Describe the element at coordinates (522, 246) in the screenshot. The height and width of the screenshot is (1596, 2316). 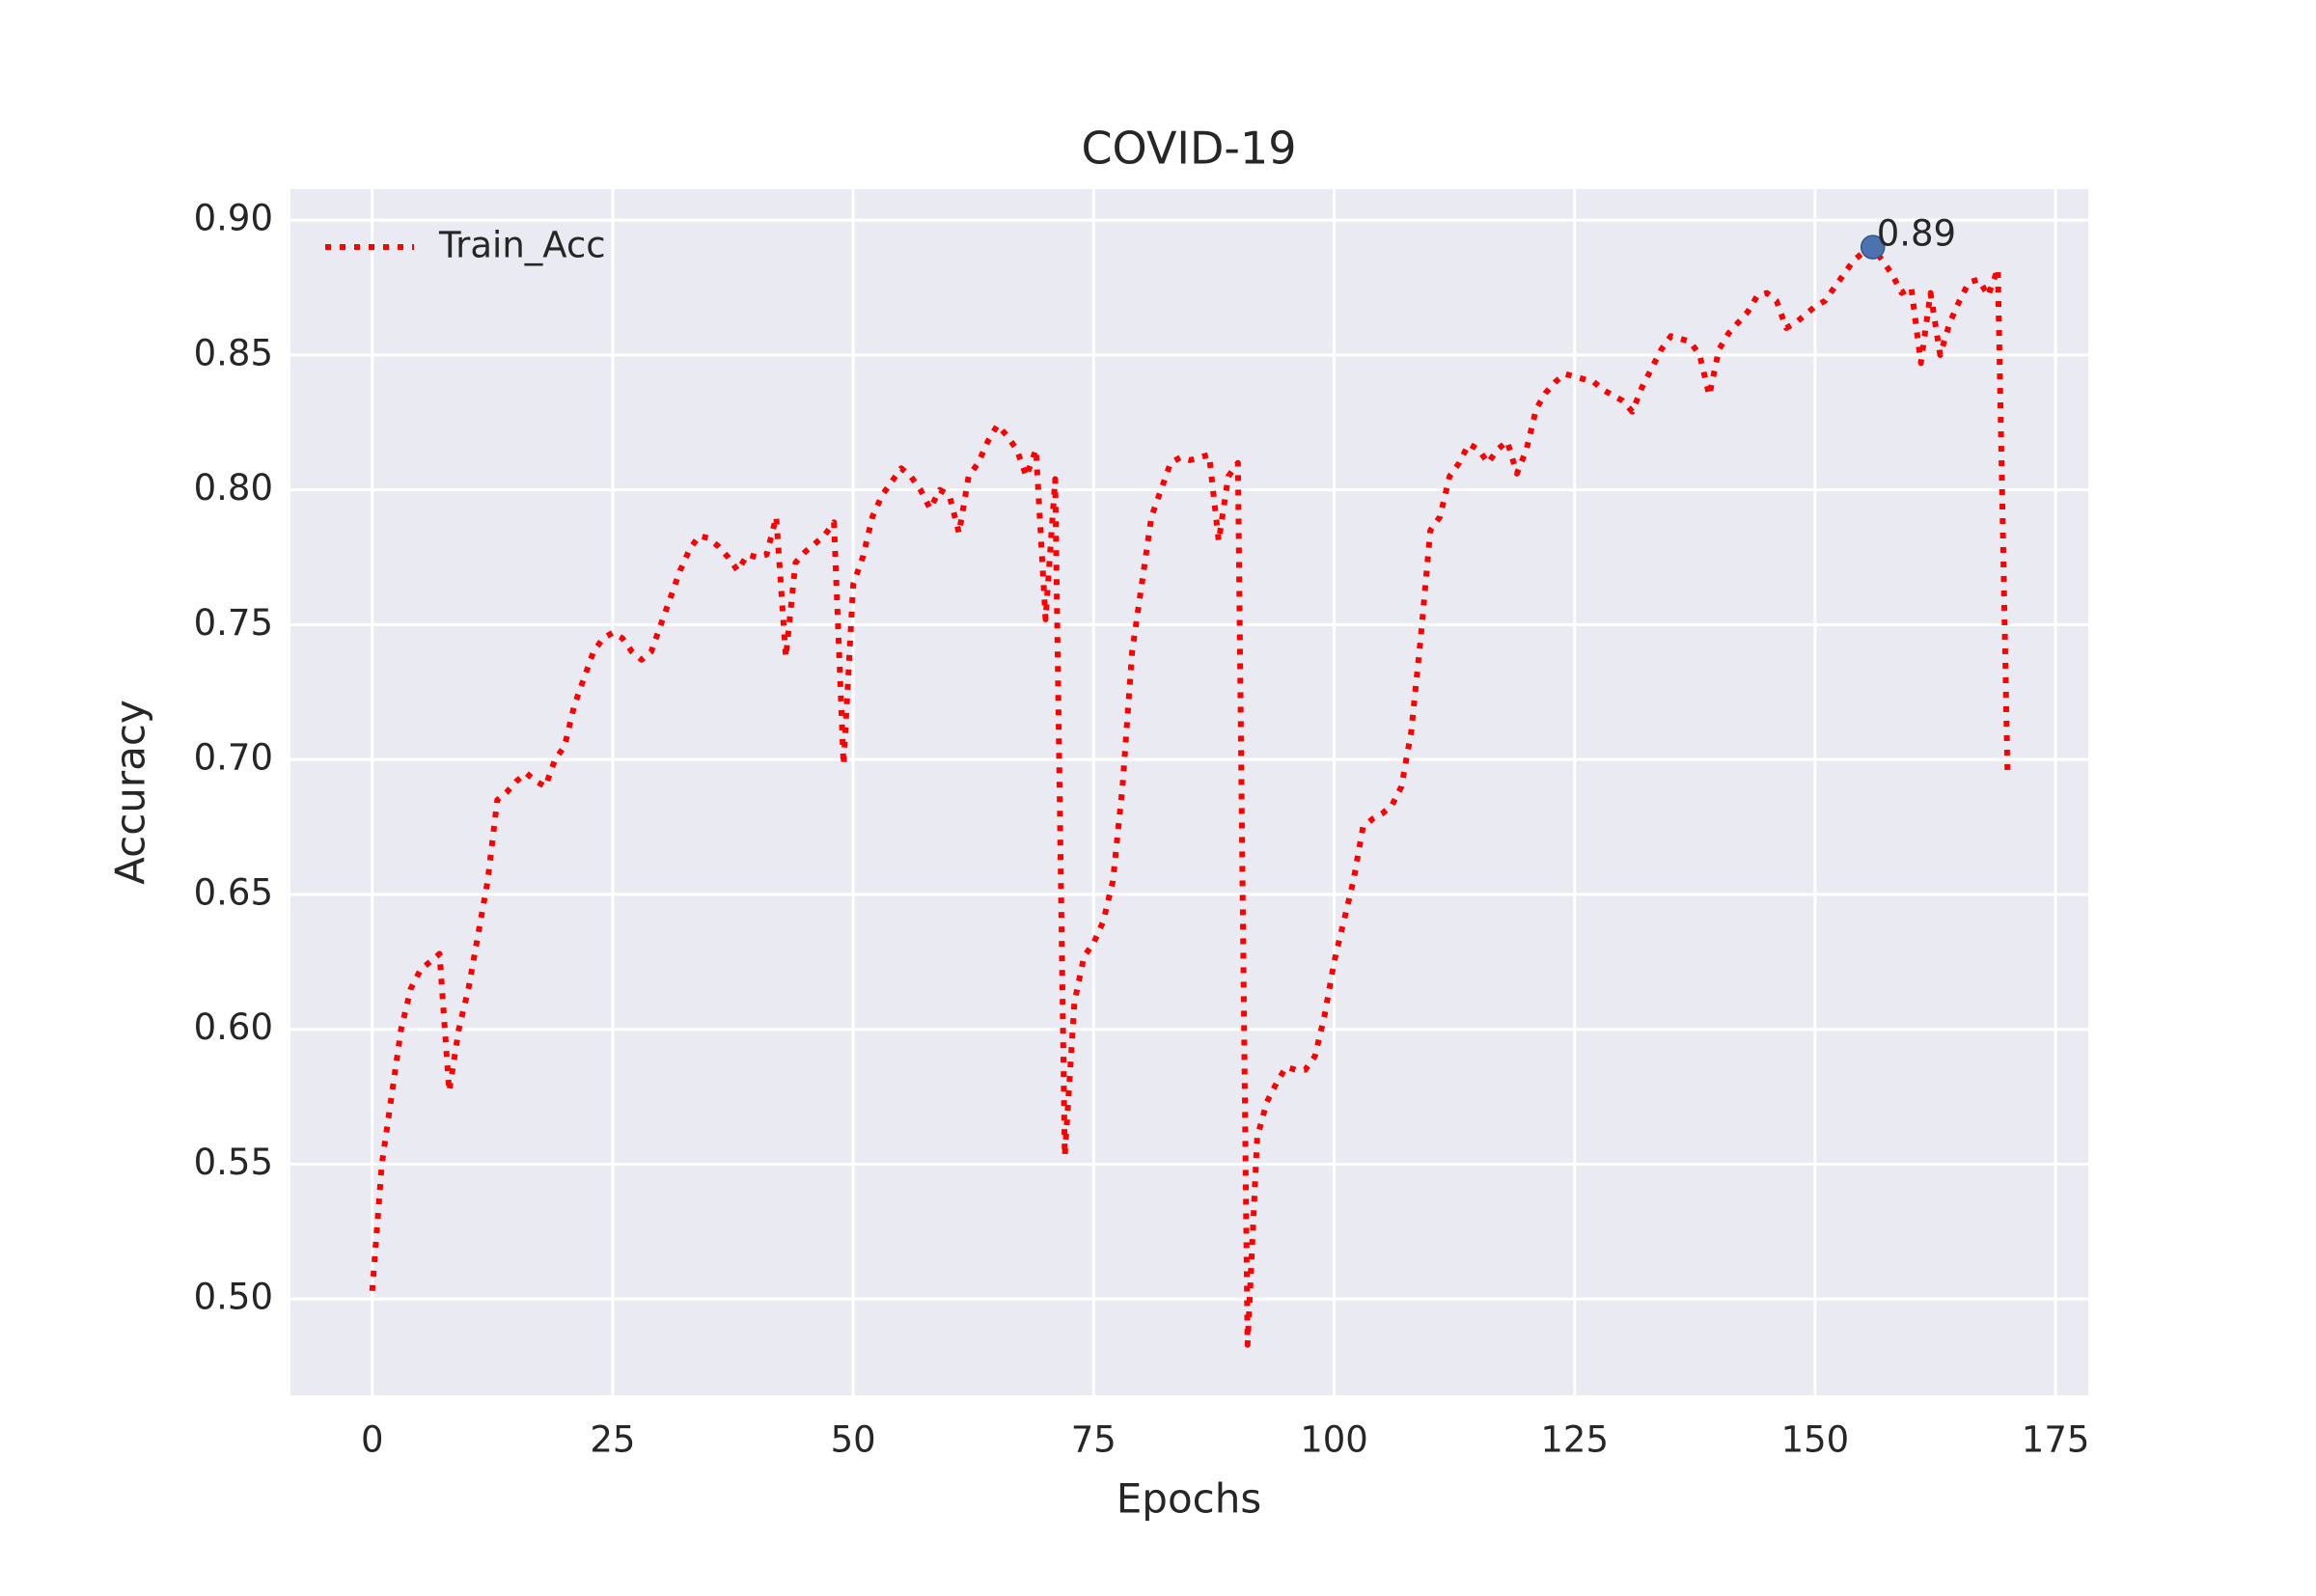
I see `legend-label: Train_Acc` at that location.